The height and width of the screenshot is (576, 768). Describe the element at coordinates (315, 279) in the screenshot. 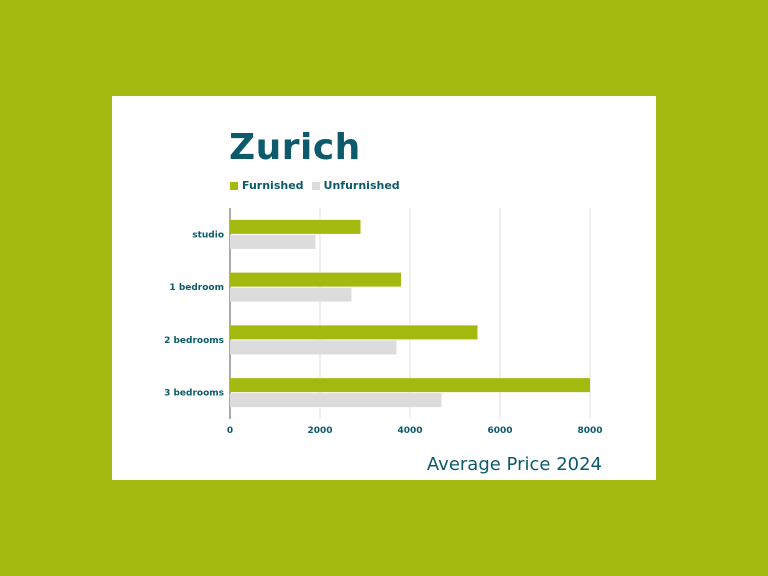

I see `bar-furnished-1-bedroom` at that location.